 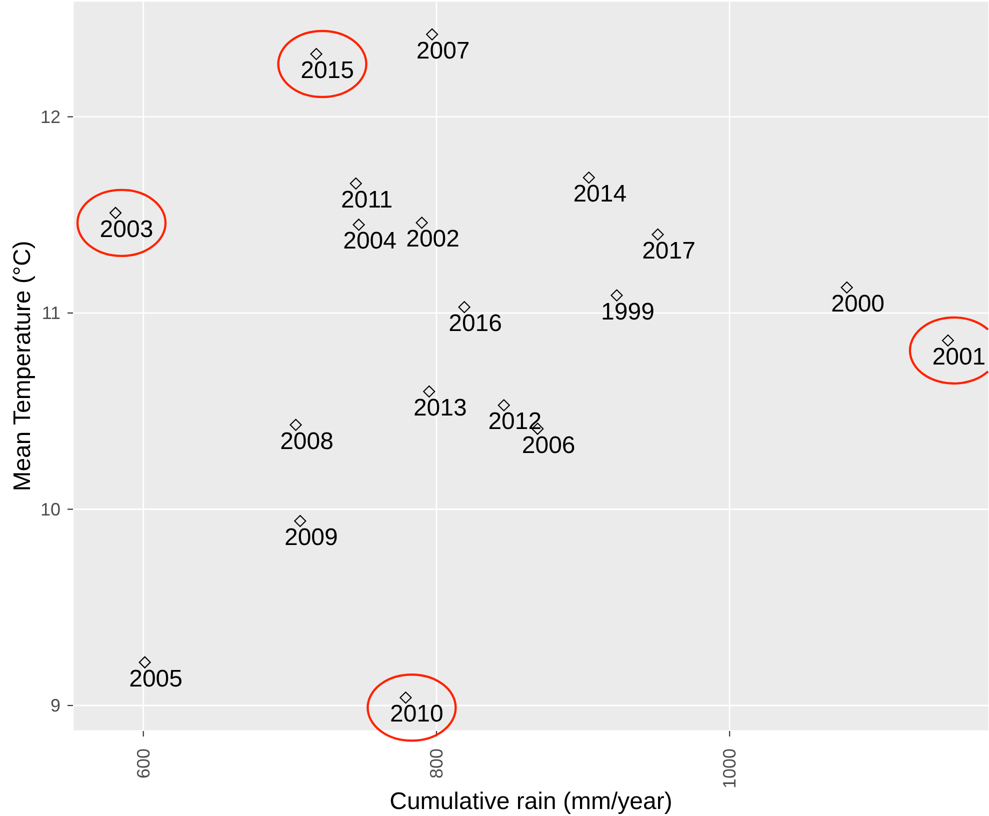 I want to click on annotation: 1999, so click(x=627, y=312).